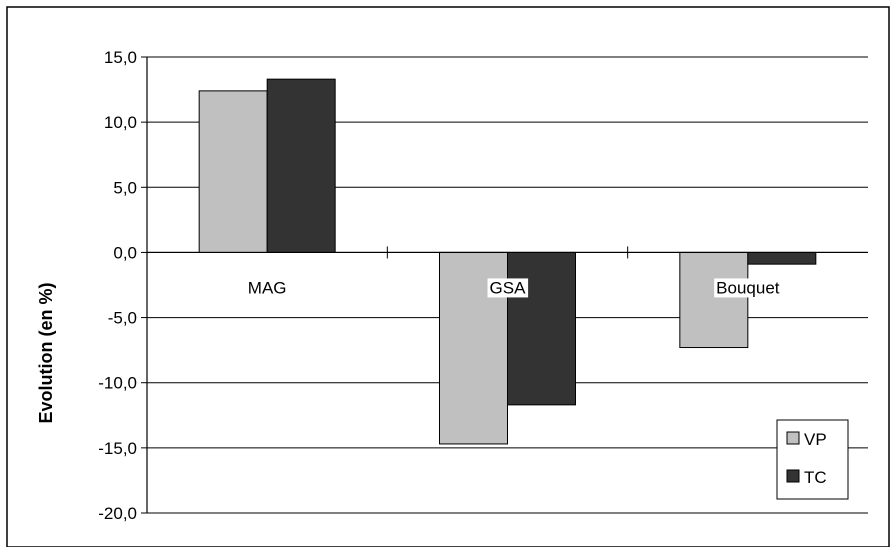 The height and width of the screenshot is (552, 896). What do you see at coordinates (815, 477) in the screenshot?
I see `legend-label-tc: TC` at bounding box center [815, 477].